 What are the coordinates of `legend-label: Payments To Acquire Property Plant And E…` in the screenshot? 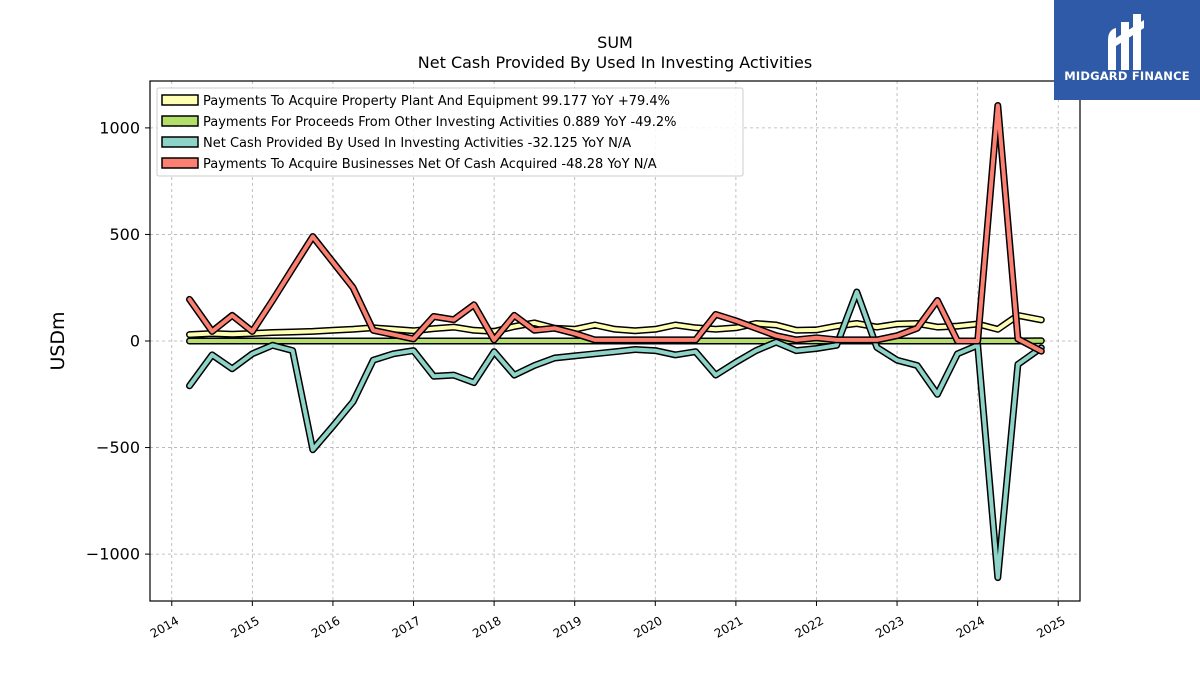 It's located at (436, 101).